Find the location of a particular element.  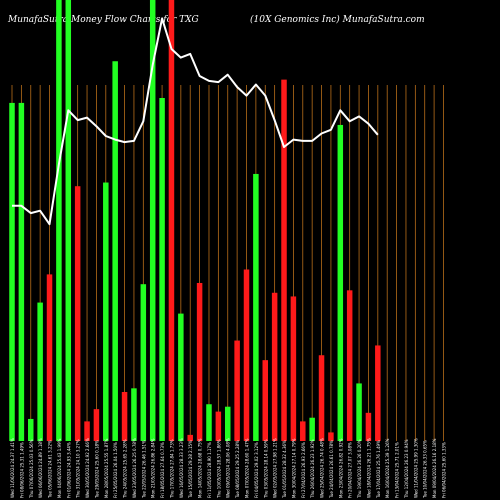

x-tick-label: Fri 13/04/2024 25.71 2.01% is located at coordinates (397, 470).